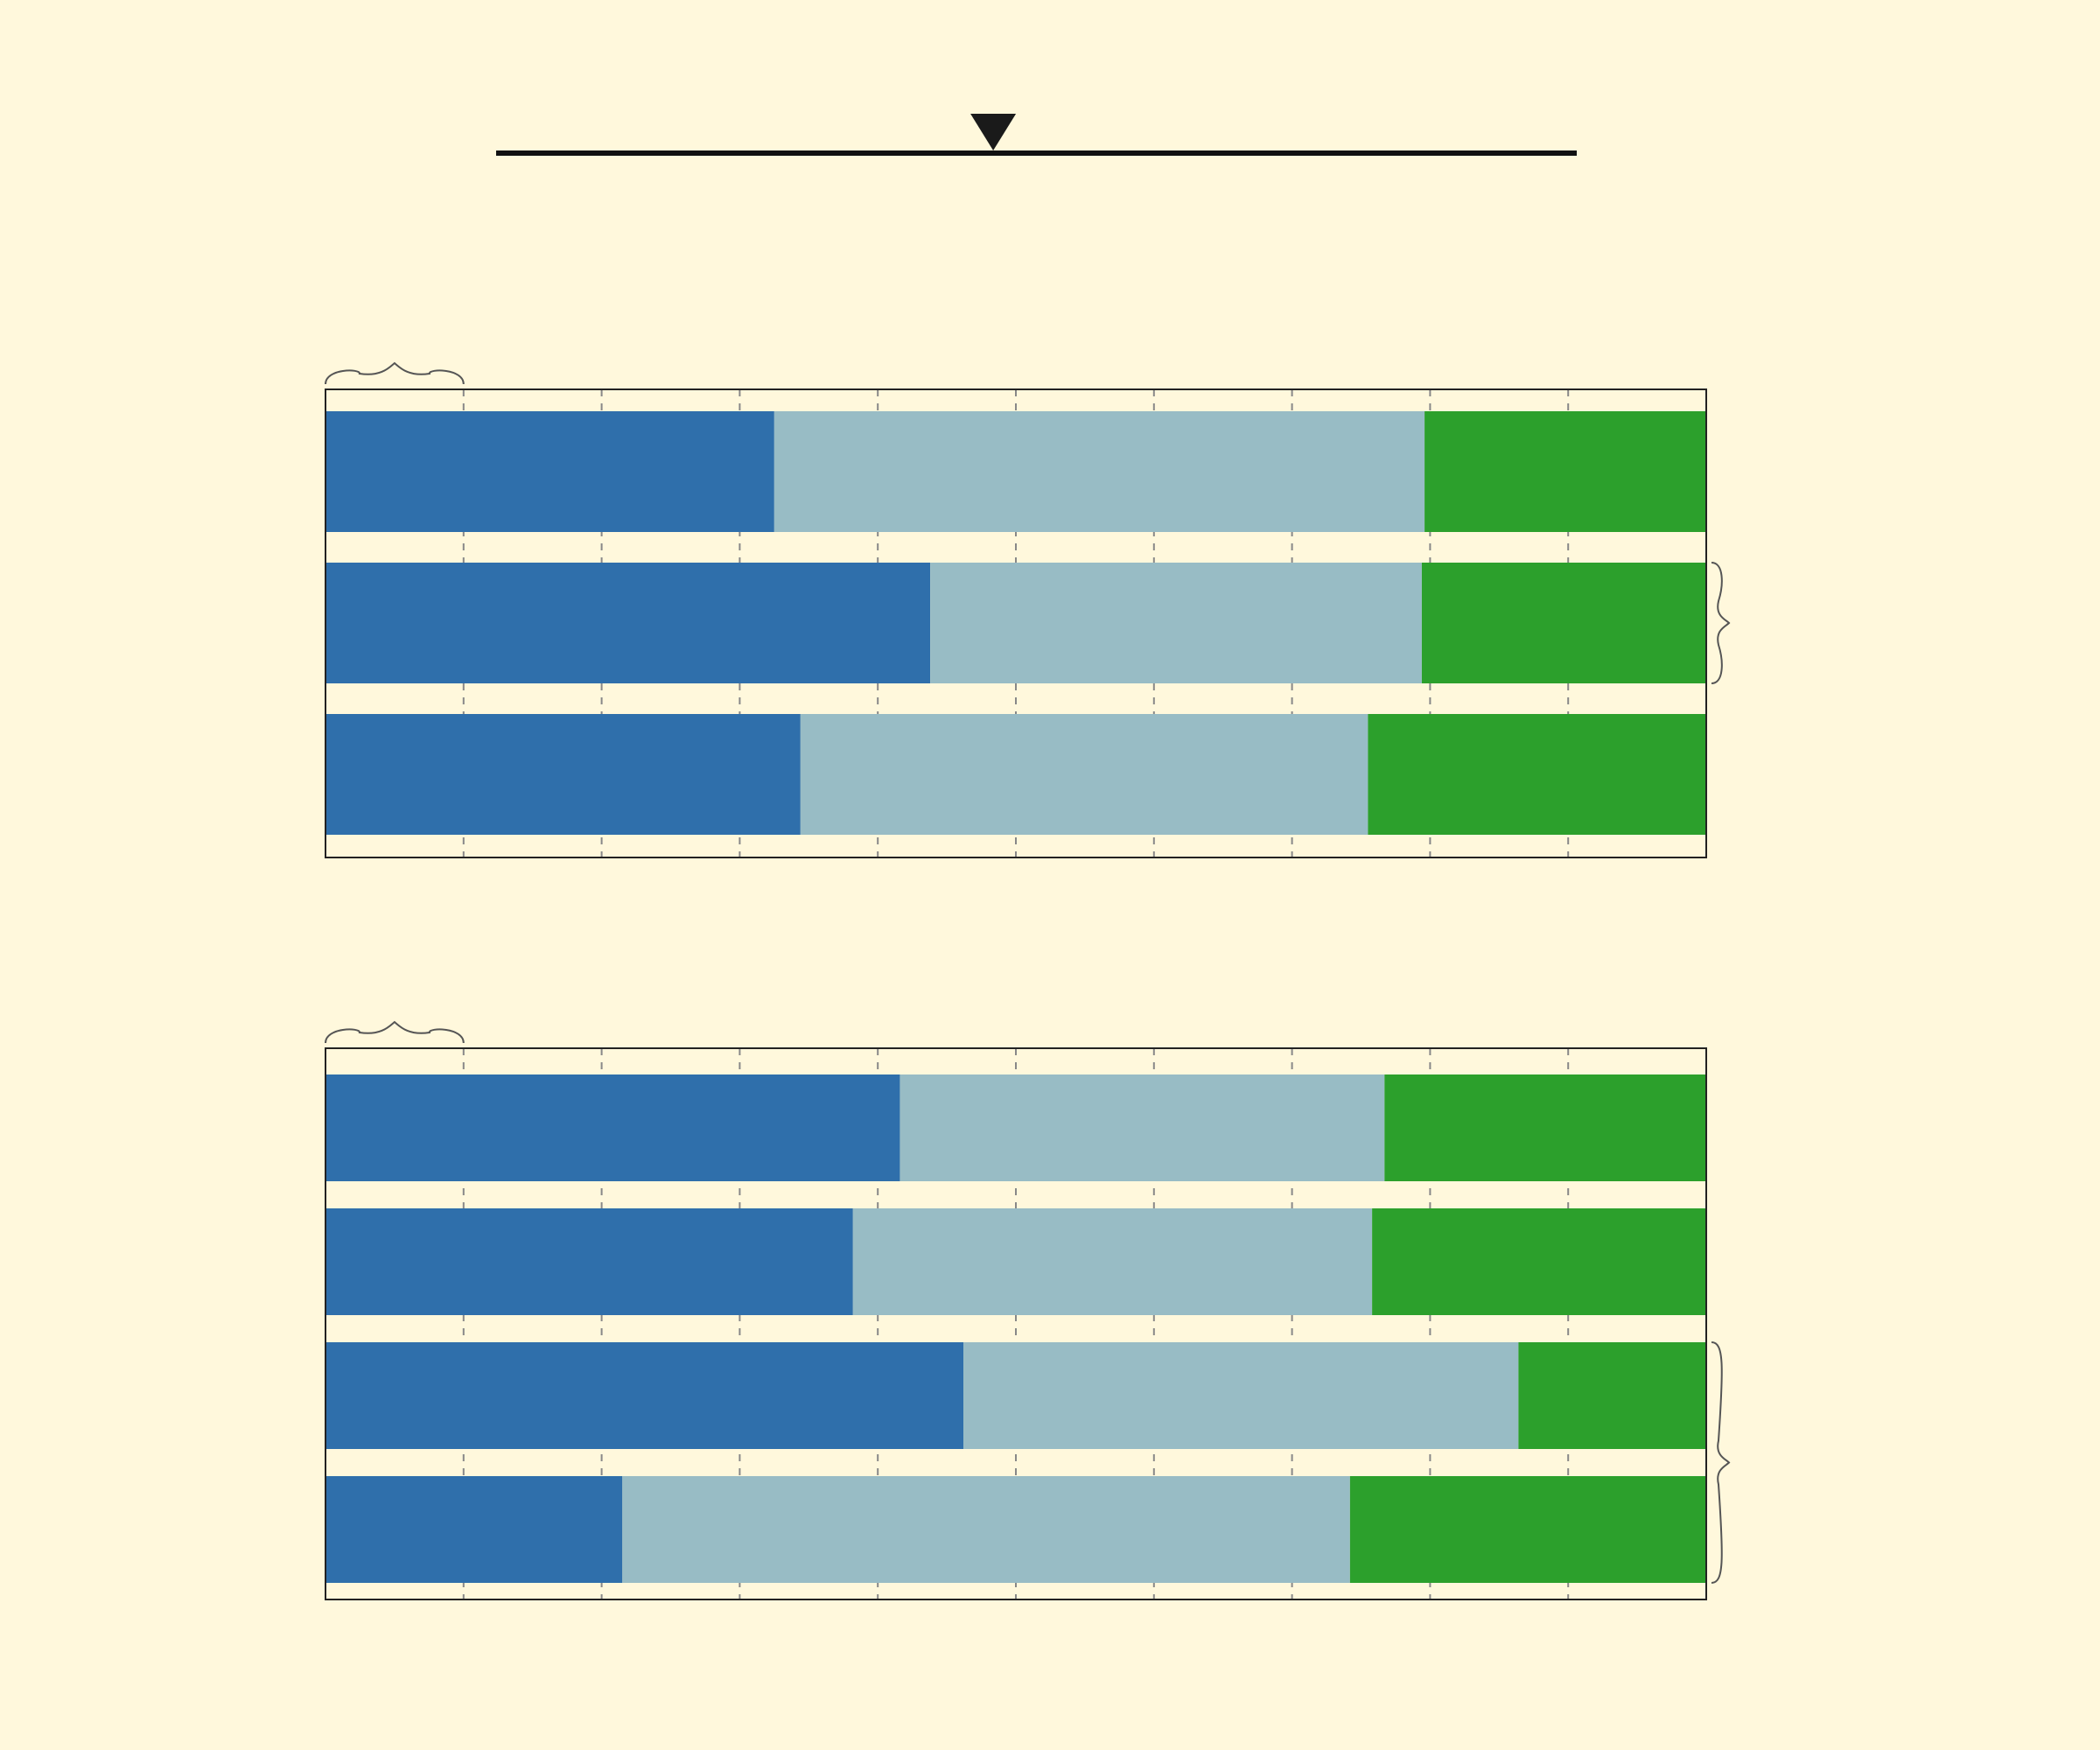  What do you see at coordinates (1036, 135) in the screenshot?
I see `slider` at bounding box center [1036, 135].